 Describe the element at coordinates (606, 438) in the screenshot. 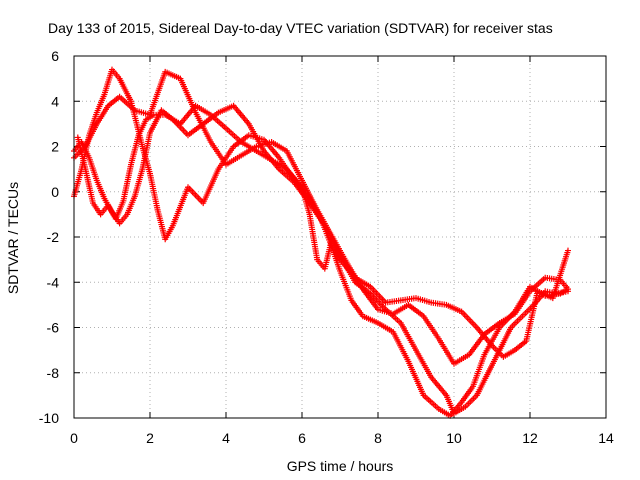

I see `x-tick-label: 14` at that location.